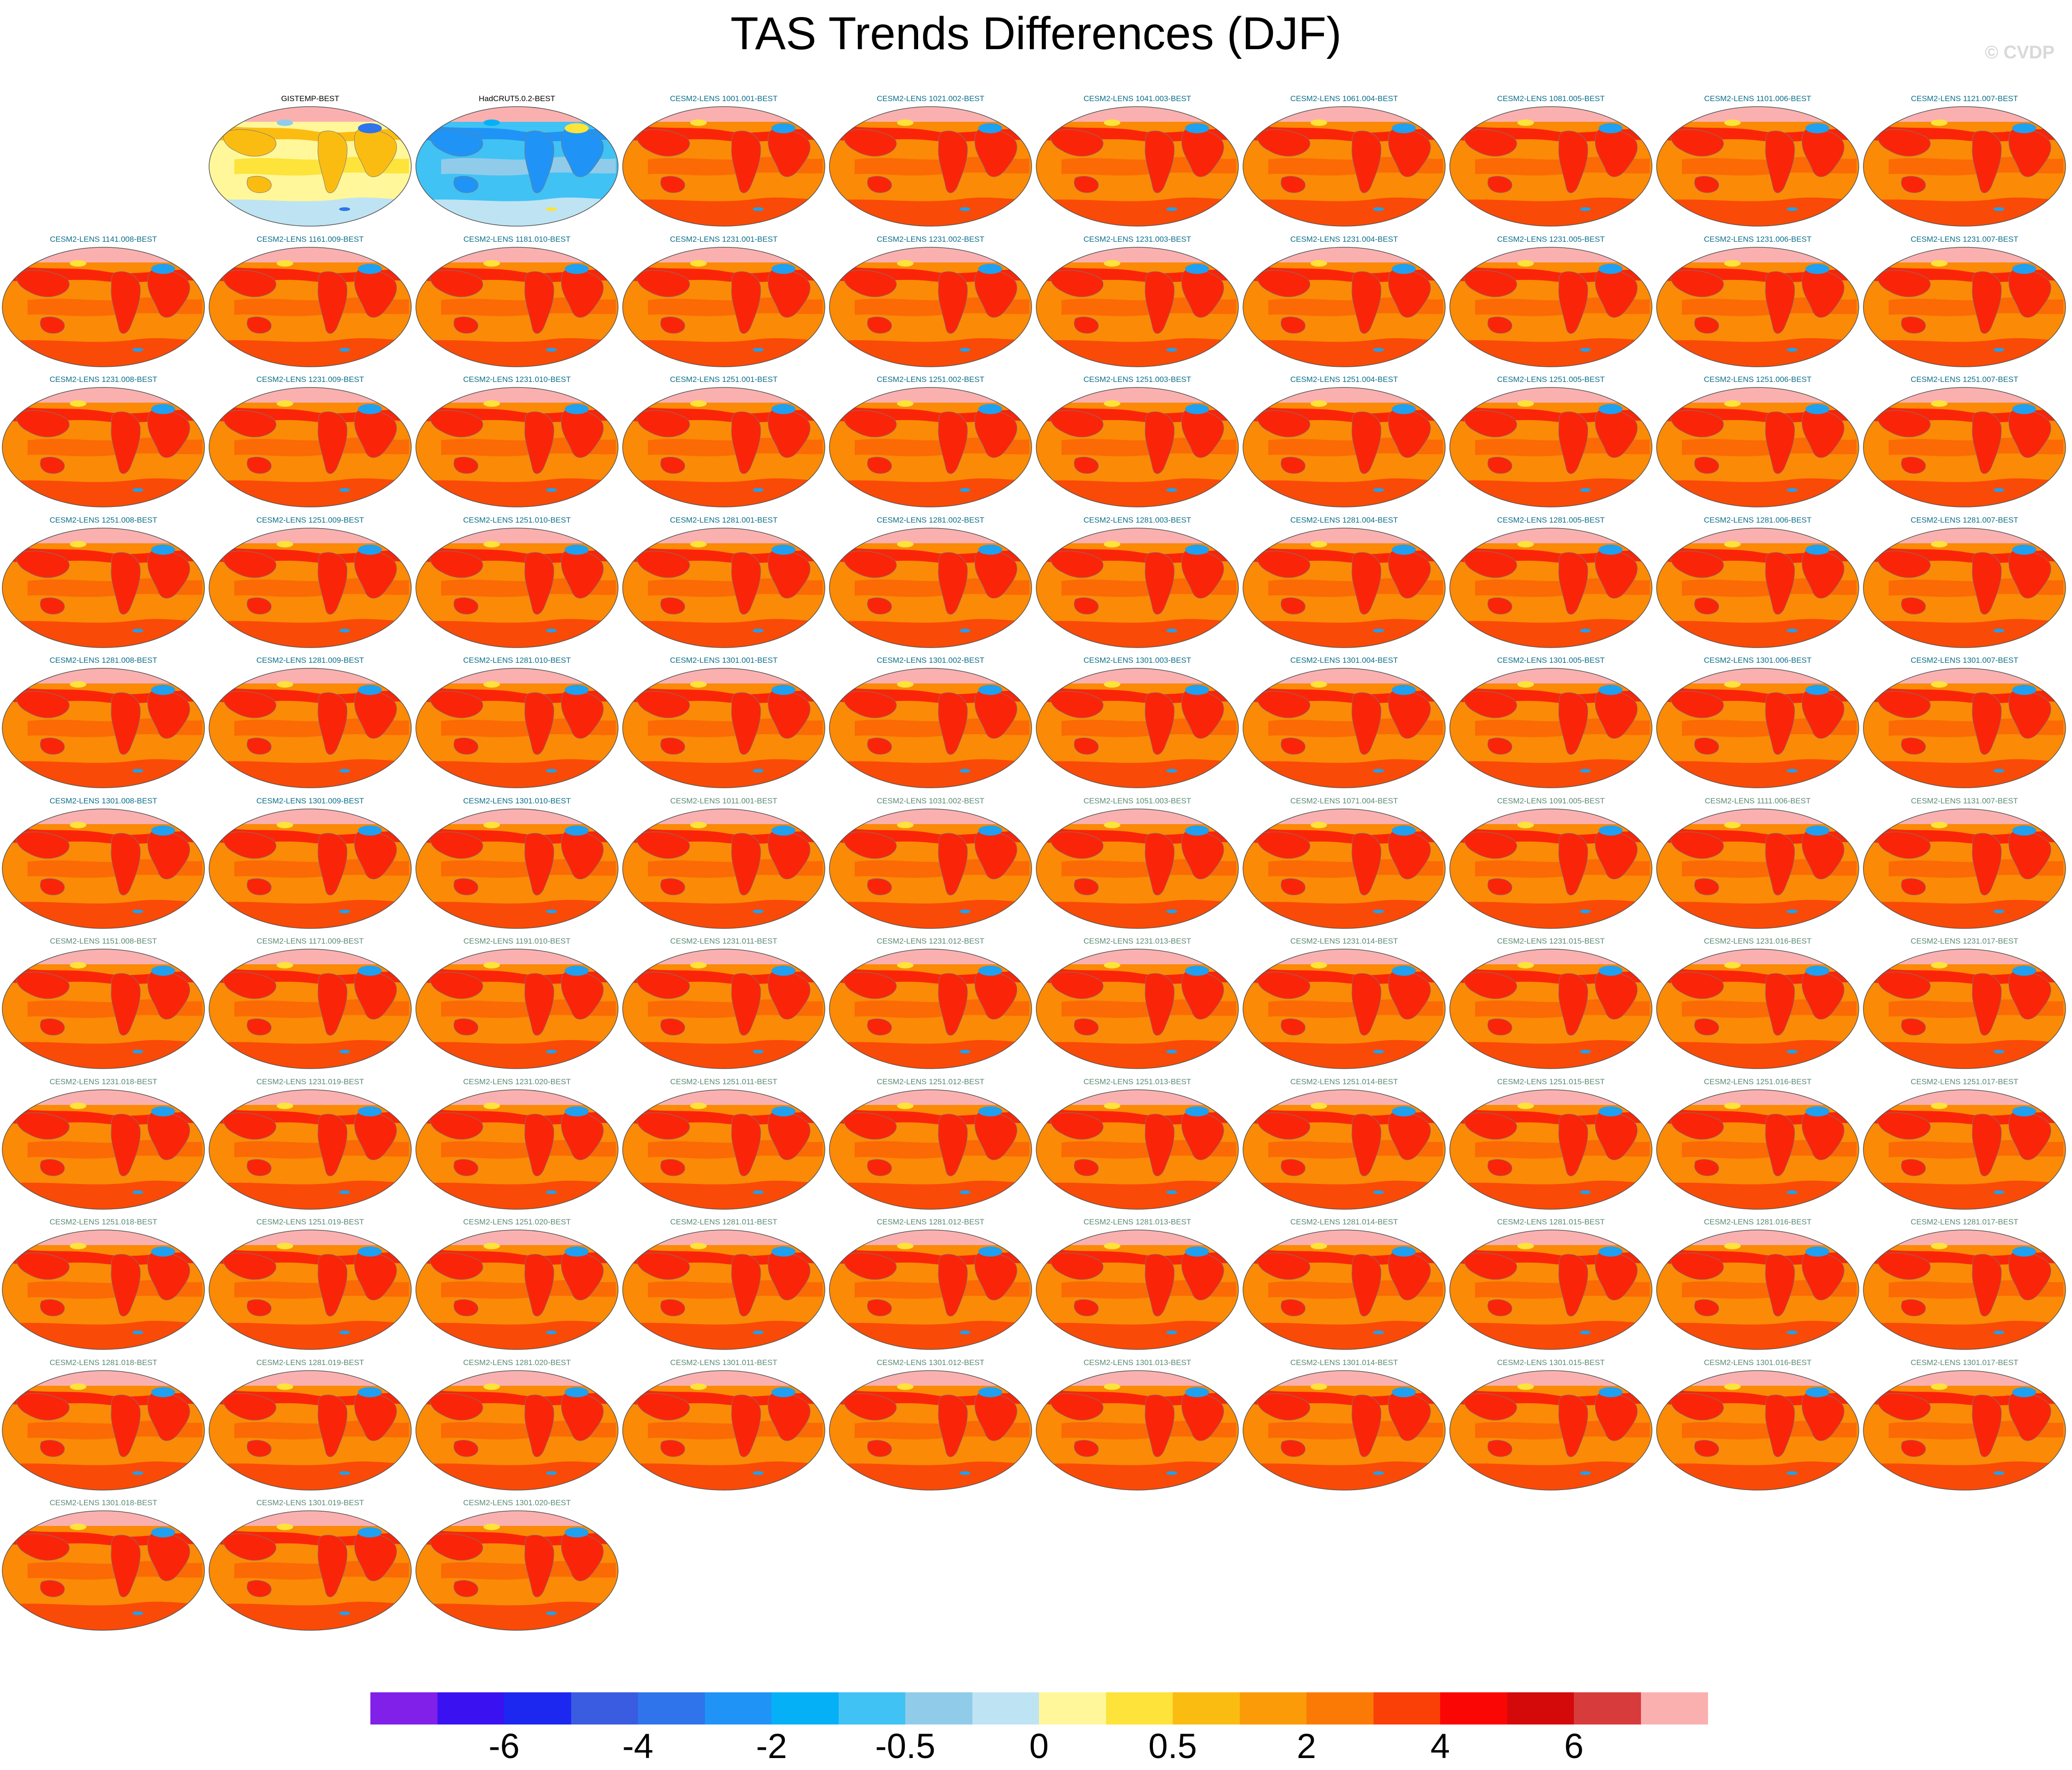 The height and width of the screenshot is (1770, 2072). I want to click on panel-title: CESM2-LENS 1171.009-BEST, so click(310, 941).